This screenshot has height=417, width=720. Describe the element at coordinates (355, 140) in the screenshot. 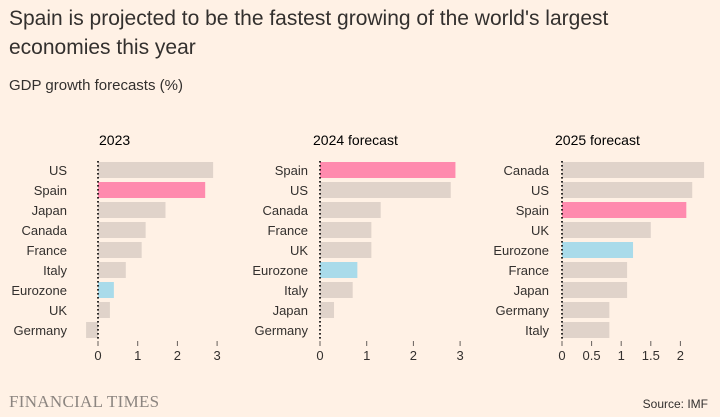

I see `panel-title-1: 2024 forecast` at that location.